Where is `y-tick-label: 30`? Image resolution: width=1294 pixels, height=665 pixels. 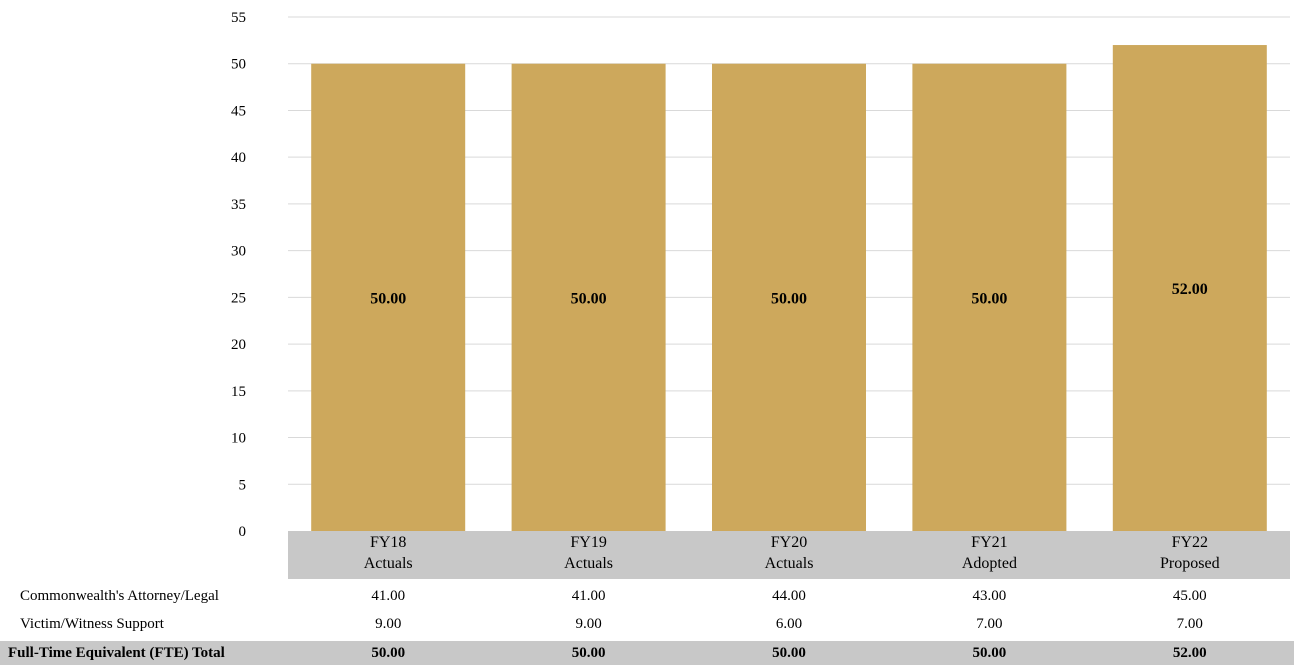 y-tick-label: 30 is located at coordinates (238, 252).